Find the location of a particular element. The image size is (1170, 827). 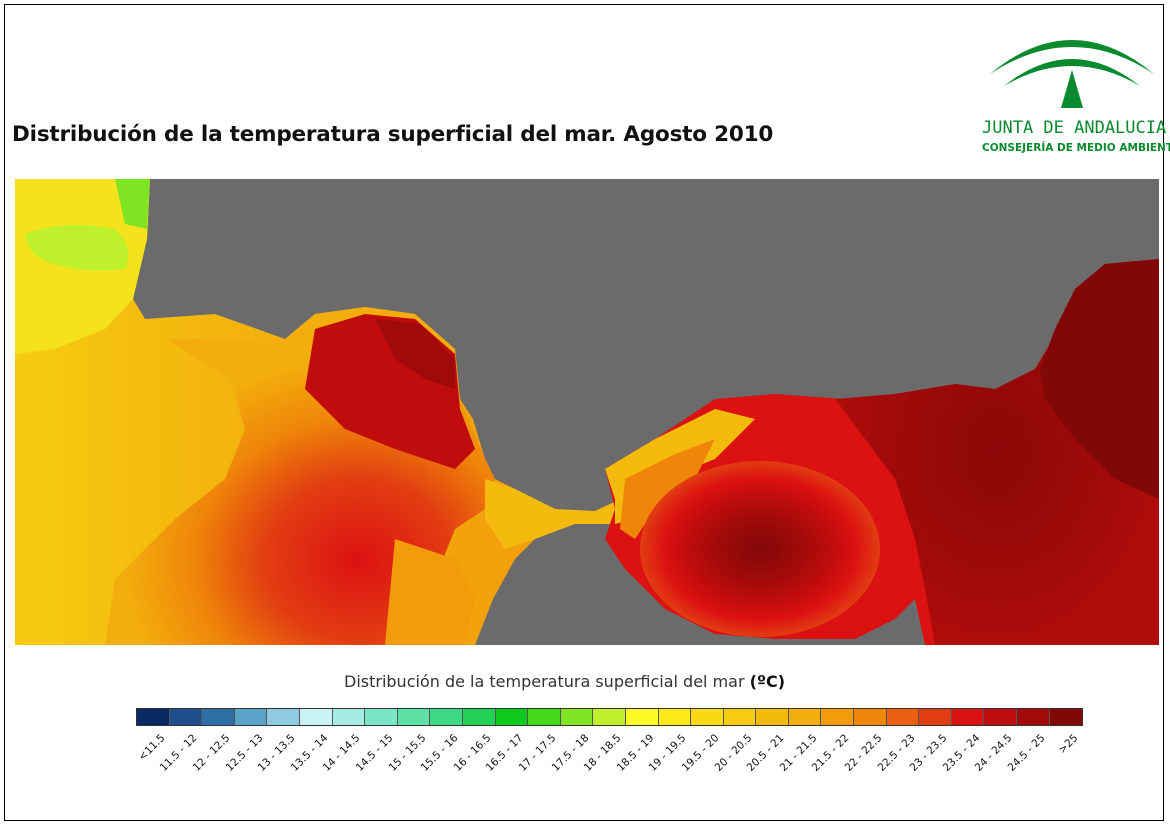

junta-emblem-icon is located at coordinates (1072, 74).